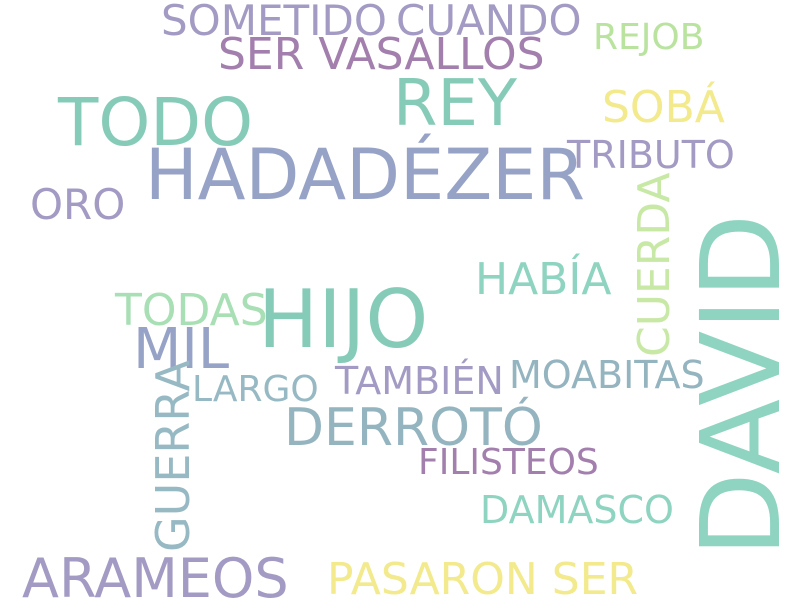 This screenshot has height=610, width=800. I want to click on word-filisteos: FILISTEOS, so click(508, 462).